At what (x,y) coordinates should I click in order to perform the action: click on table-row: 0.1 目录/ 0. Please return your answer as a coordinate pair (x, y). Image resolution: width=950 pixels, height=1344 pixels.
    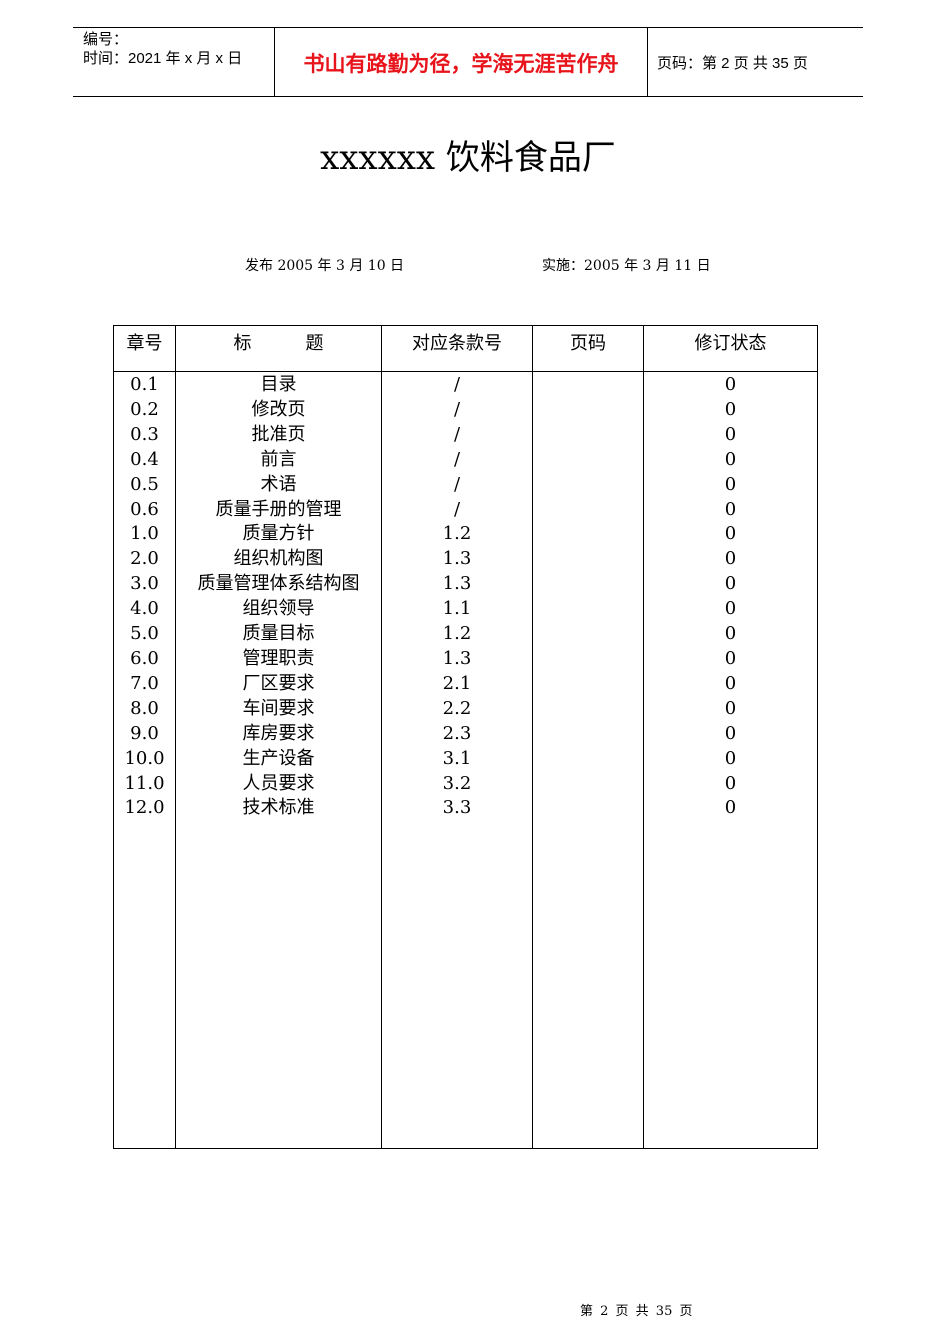
    Looking at the image, I should click on (465, 384).